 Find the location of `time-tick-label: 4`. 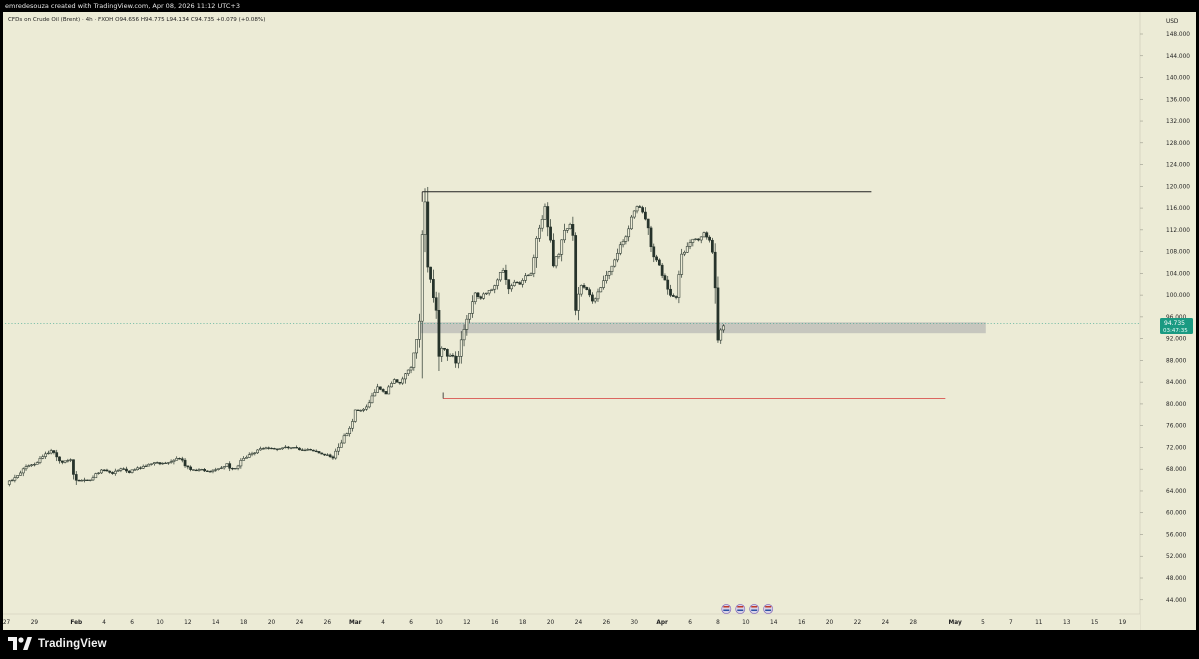

time-tick-label: 4 is located at coordinates (383, 623).